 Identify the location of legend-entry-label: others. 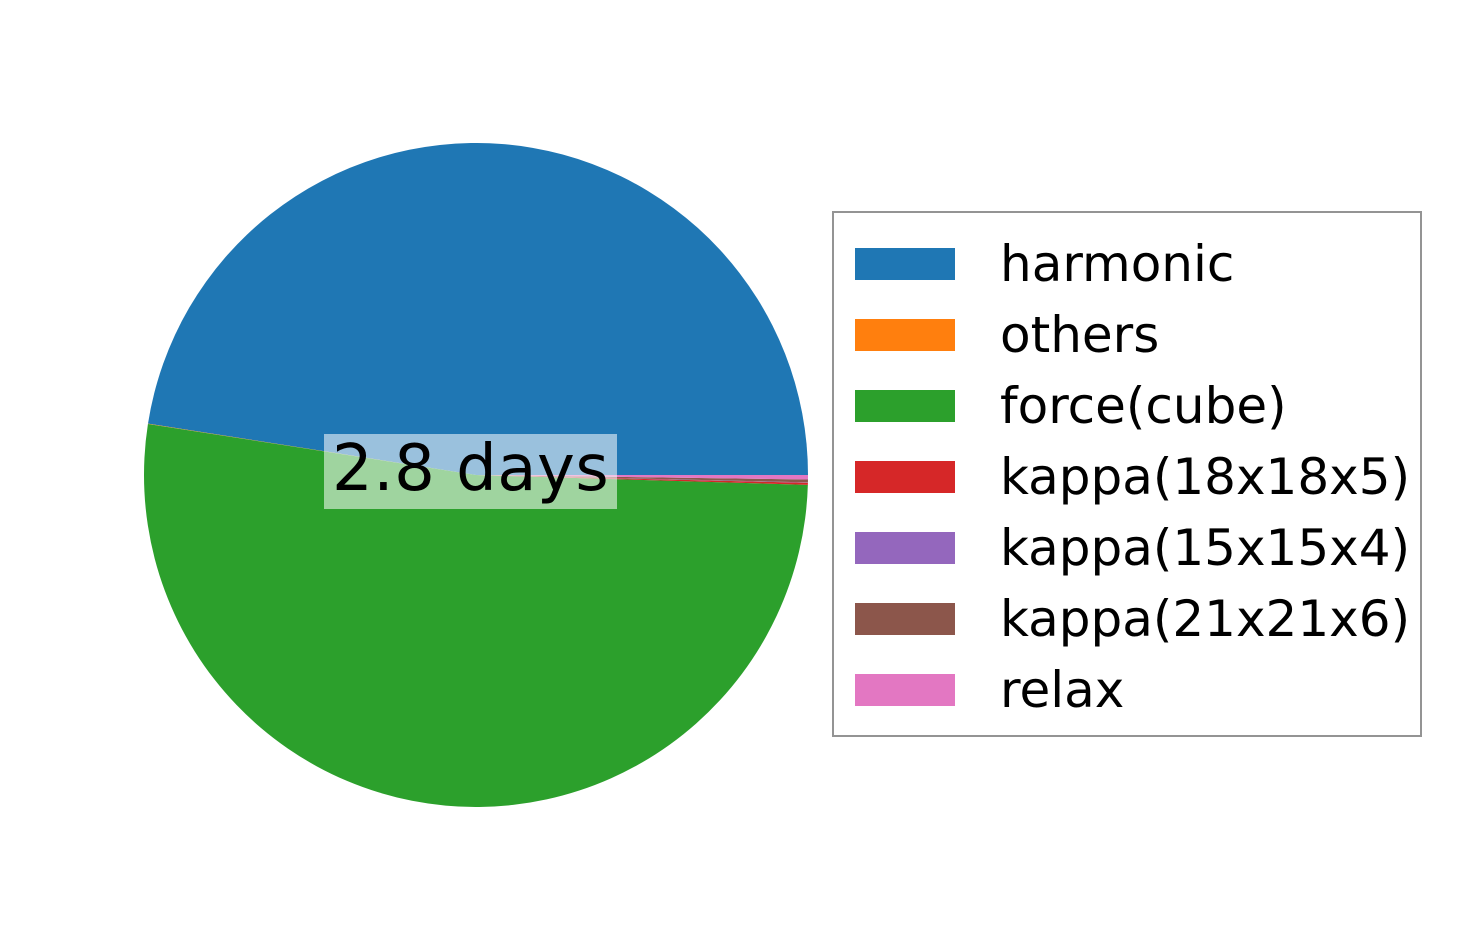
(1080, 334).